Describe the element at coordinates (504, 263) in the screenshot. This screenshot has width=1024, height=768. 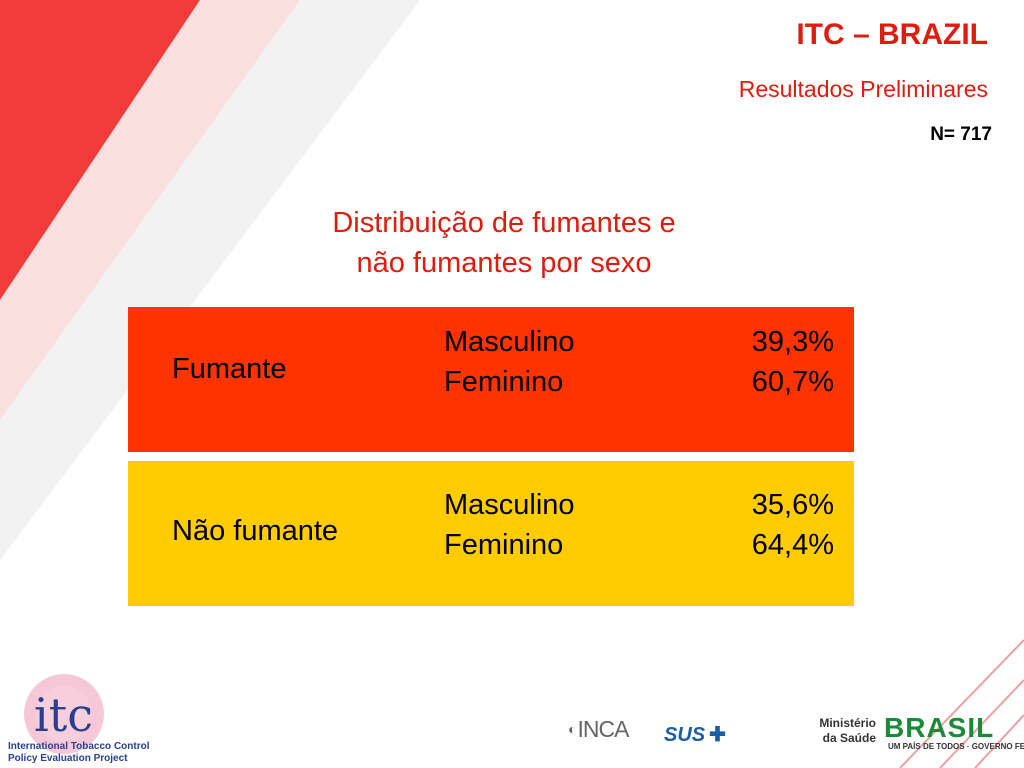
I see `heading-line-2: não fumantes por sexo` at that location.